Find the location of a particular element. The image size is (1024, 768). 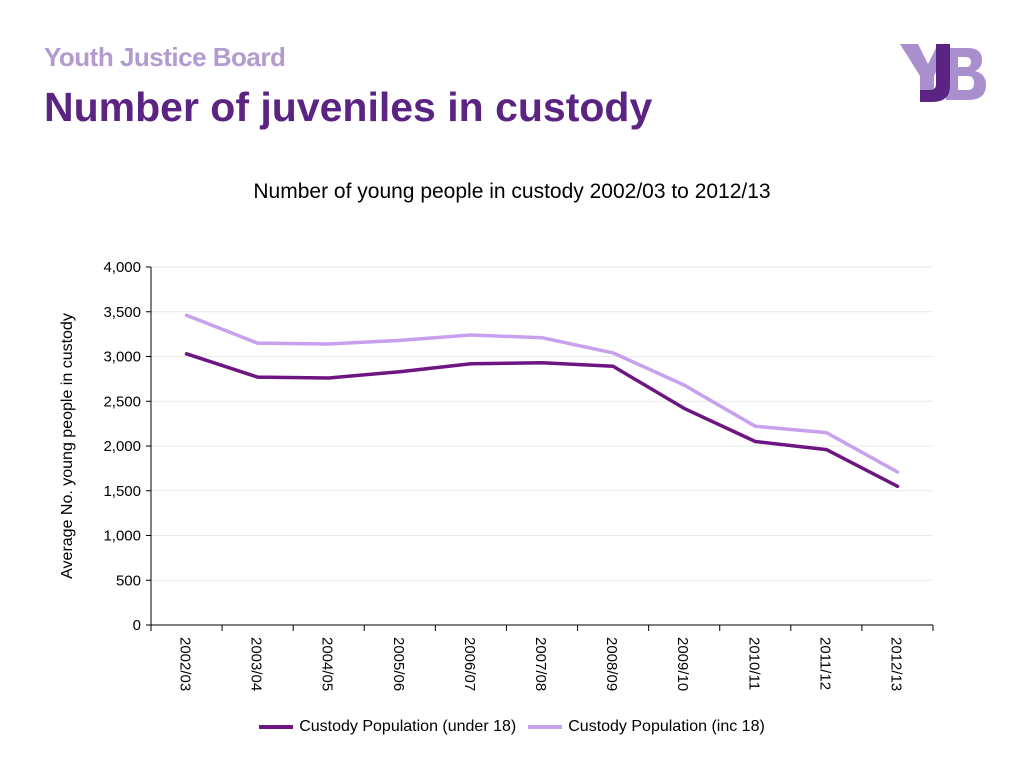

yjb-logo is located at coordinates (943, 73).